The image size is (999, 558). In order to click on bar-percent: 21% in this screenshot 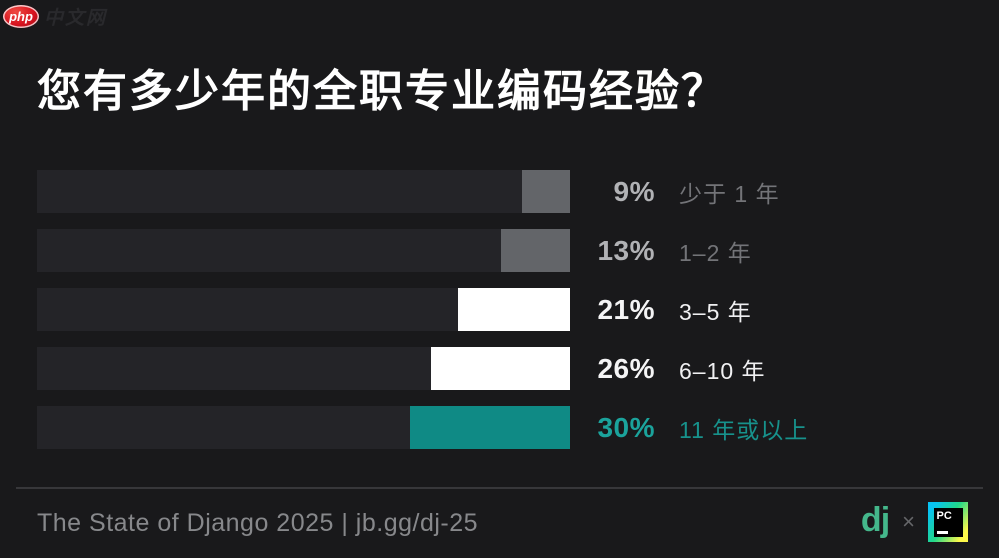, I will do `click(626, 309)`.